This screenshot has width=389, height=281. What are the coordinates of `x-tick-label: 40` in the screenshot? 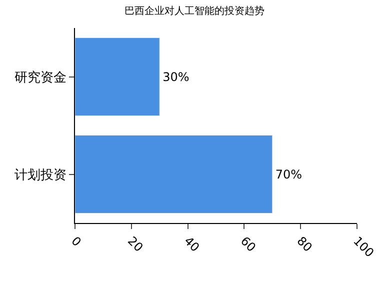 It's located at (191, 244).